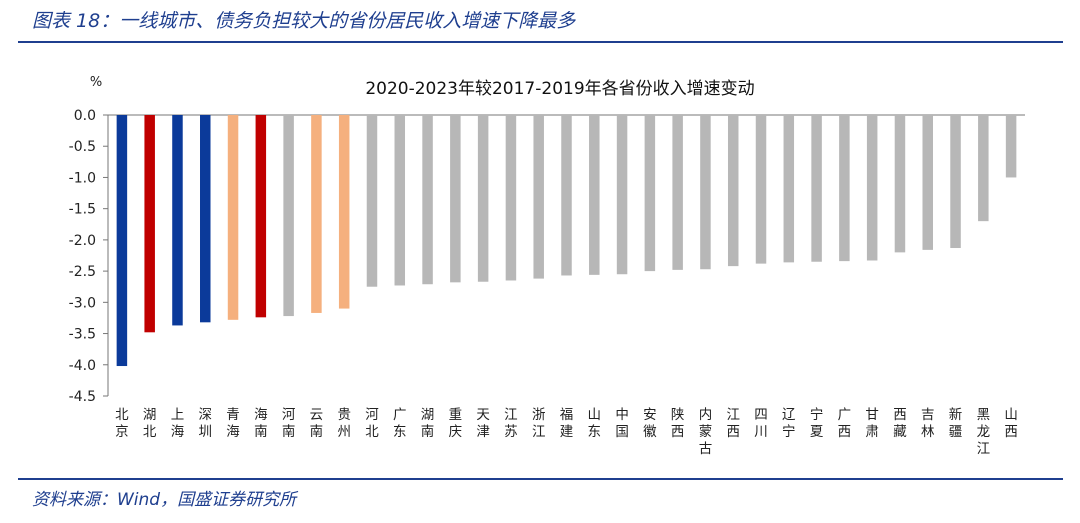  I want to click on y-axis-ticks: 0.0 -0.5 -1.0 -1.5 -2.0 -2.5 -3.0 -3.5 -4.0 -4.5, so click(88, 256).